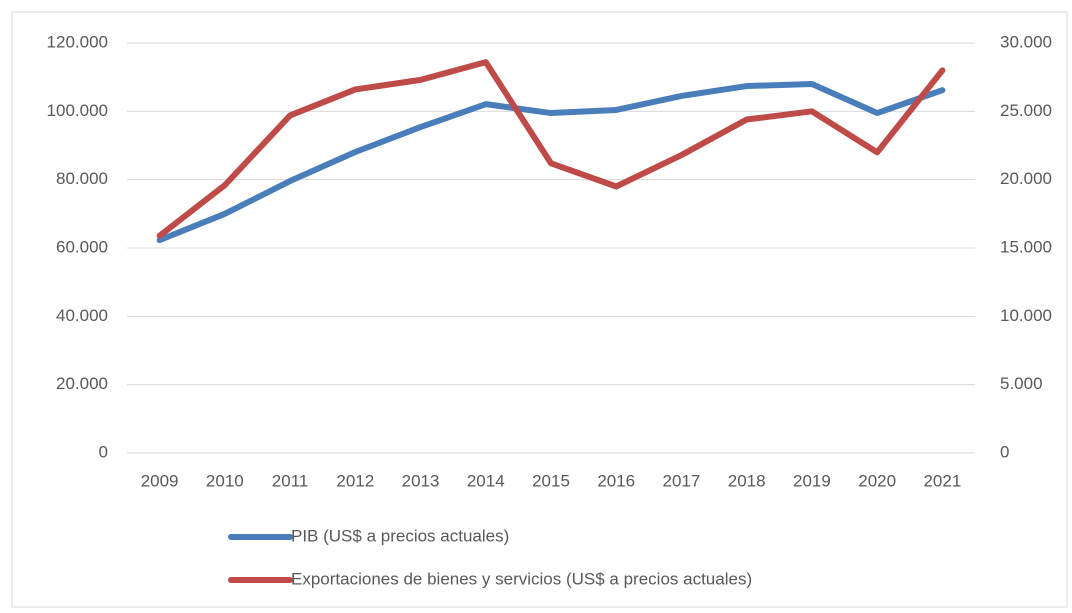 The image size is (1072, 613). Describe the element at coordinates (160, 480) in the screenshot. I see `x-tick-label: 2009` at that location.